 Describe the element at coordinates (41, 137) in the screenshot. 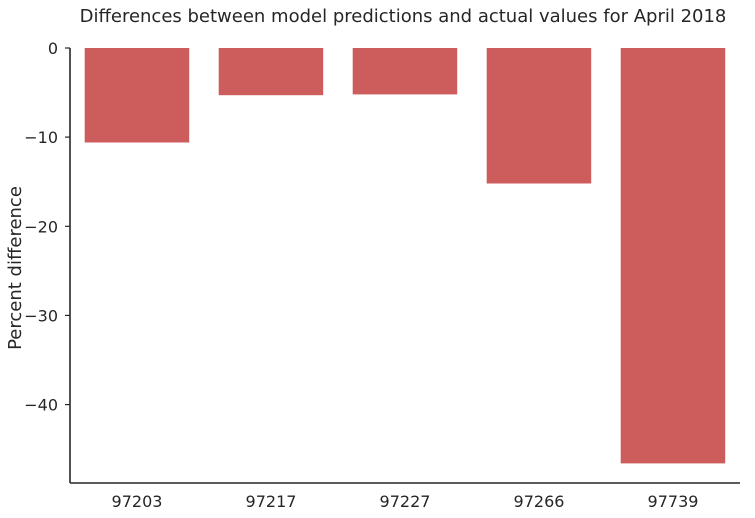

I see `y-tick-label: −10` at that location.